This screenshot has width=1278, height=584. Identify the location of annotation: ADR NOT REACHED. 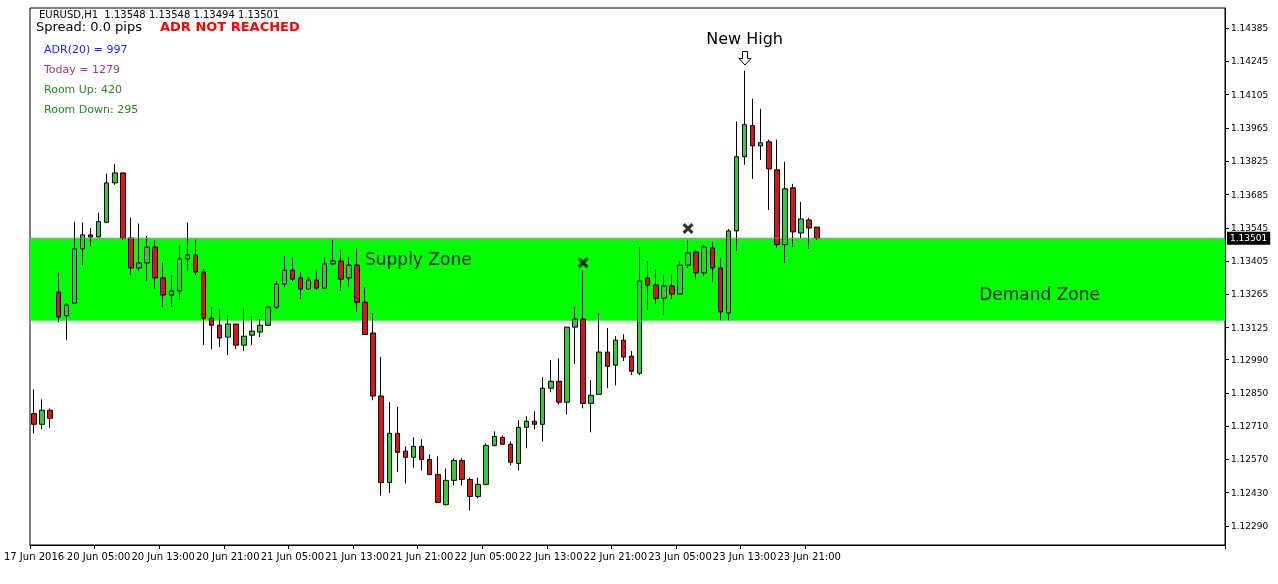
(230, 26).